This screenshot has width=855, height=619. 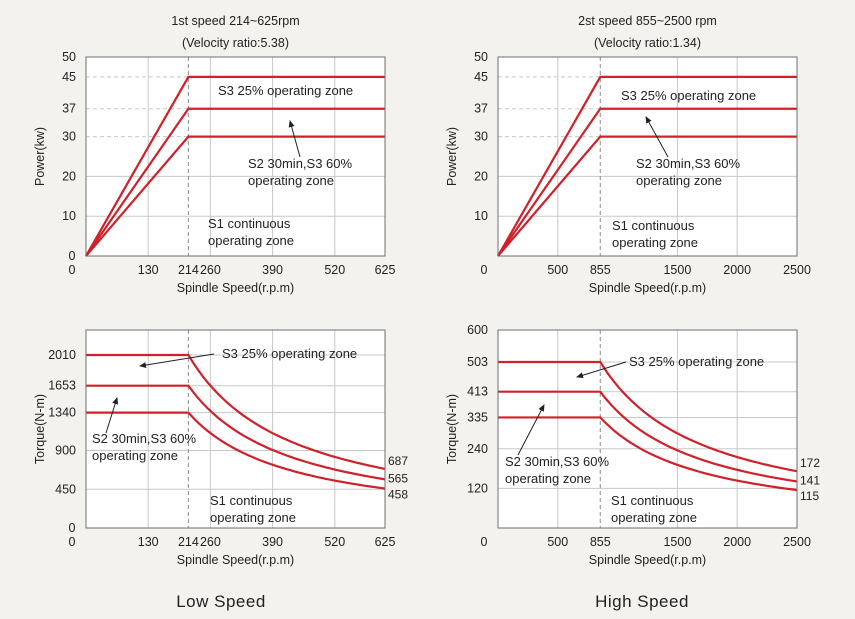 I want to click on x-tick-label: 1500, so click(x=677, y=270).